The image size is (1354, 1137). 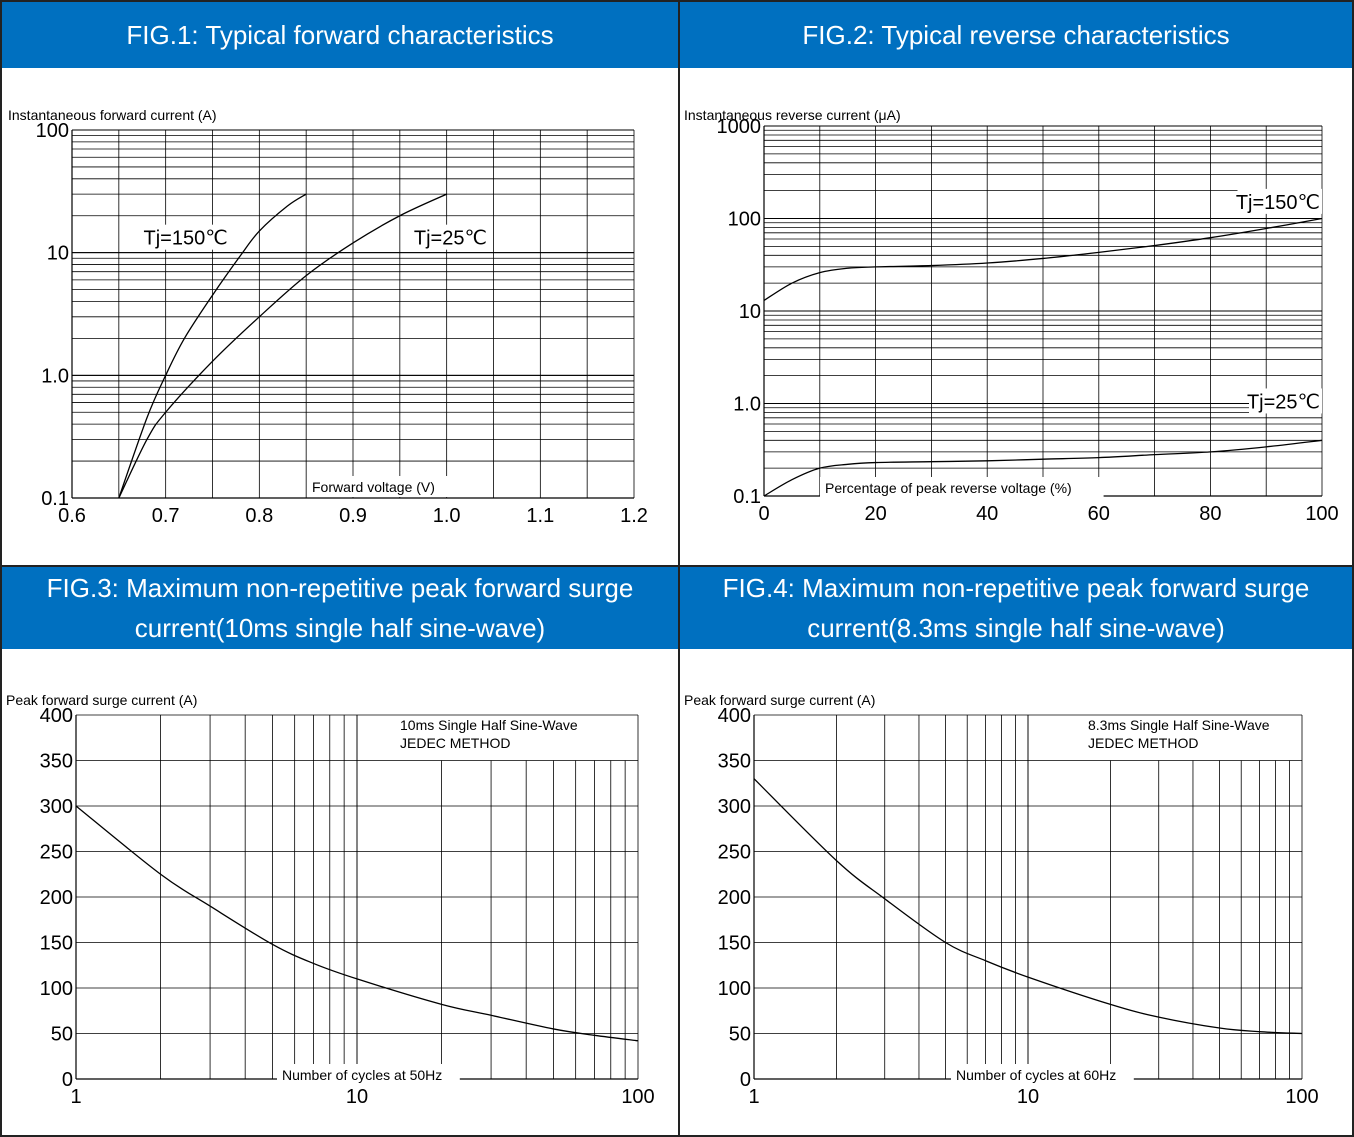 I want to click on fig1-x-tick-label: 0.8, so click(x=259, y=516).